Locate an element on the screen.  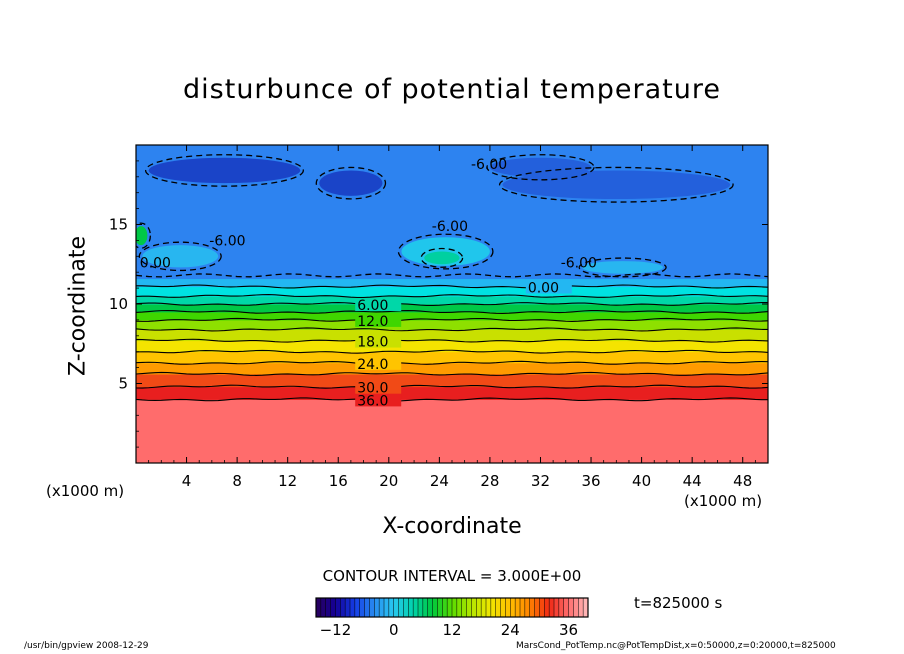
x-tick-label-9: 40 is located at coordinates (641, 481).